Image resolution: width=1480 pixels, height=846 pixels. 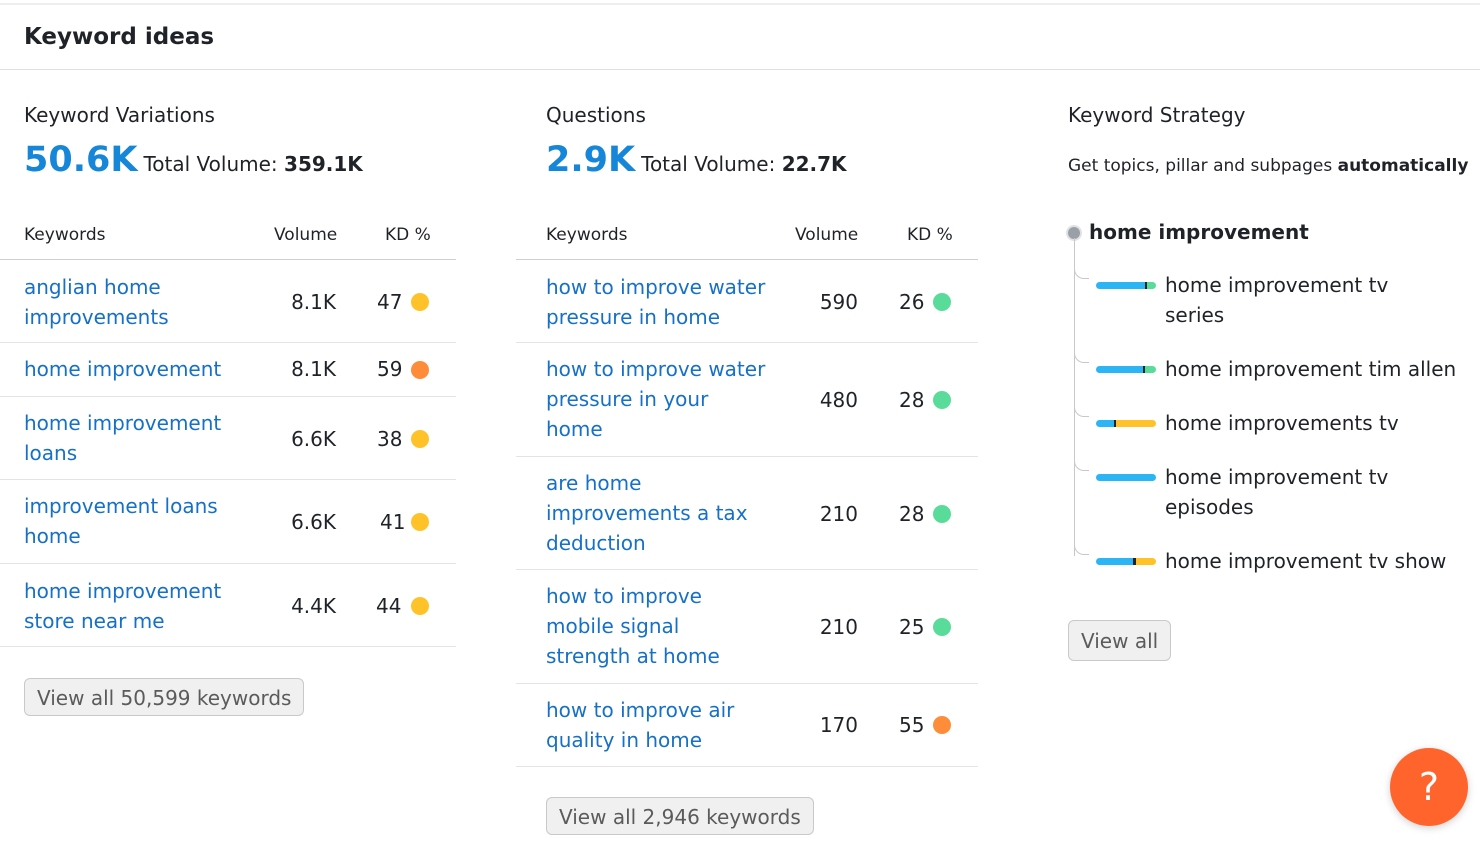 I want to click on table-row: home improvement 8.1K 59, so click(x=228, y=370).